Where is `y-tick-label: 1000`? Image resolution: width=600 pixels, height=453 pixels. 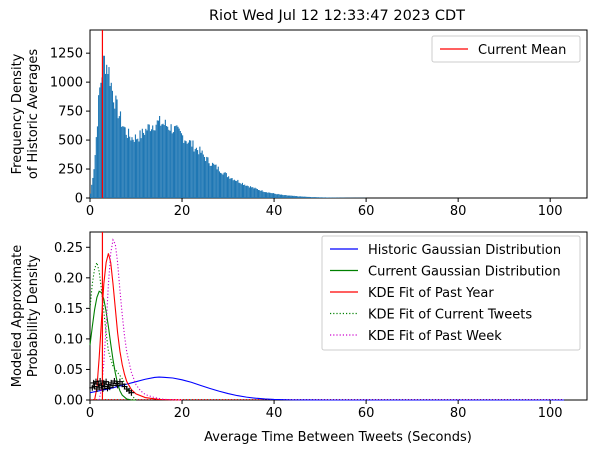
y-tick-label: 1000 is located at coordinates (66, 83).